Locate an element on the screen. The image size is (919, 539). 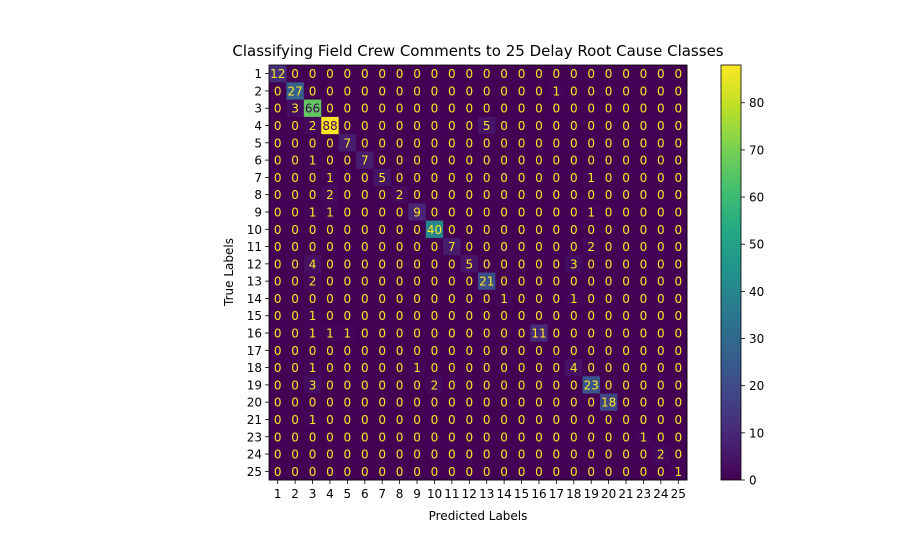
cell-value-label: 2 is located at coordinates (313, 126).